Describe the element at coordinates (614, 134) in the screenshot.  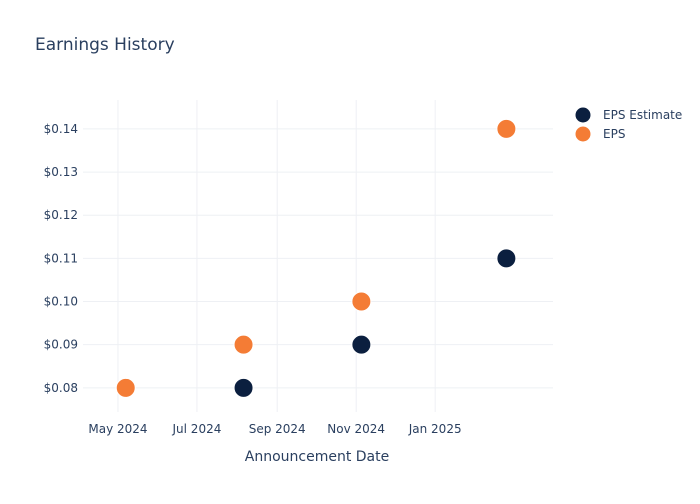
I see `legend-label: EPS` at that location.